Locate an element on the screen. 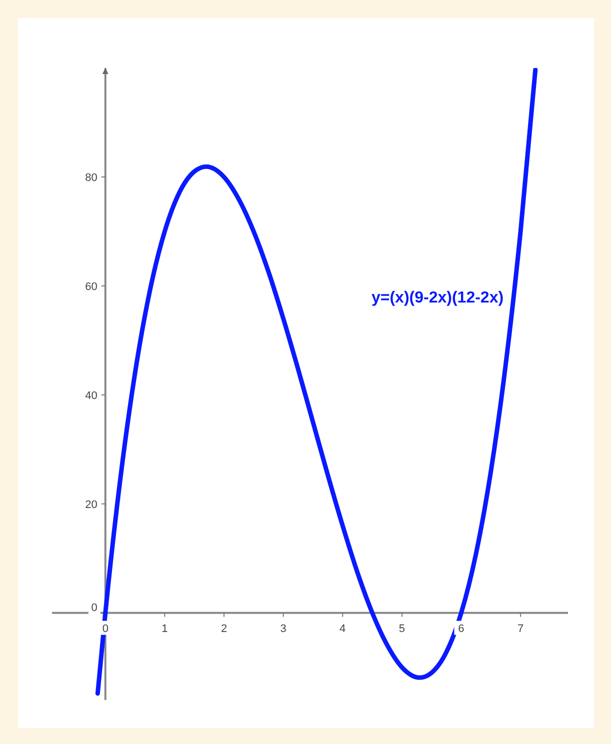  y-tick-label: 40 is located at coordinates (91, 396).